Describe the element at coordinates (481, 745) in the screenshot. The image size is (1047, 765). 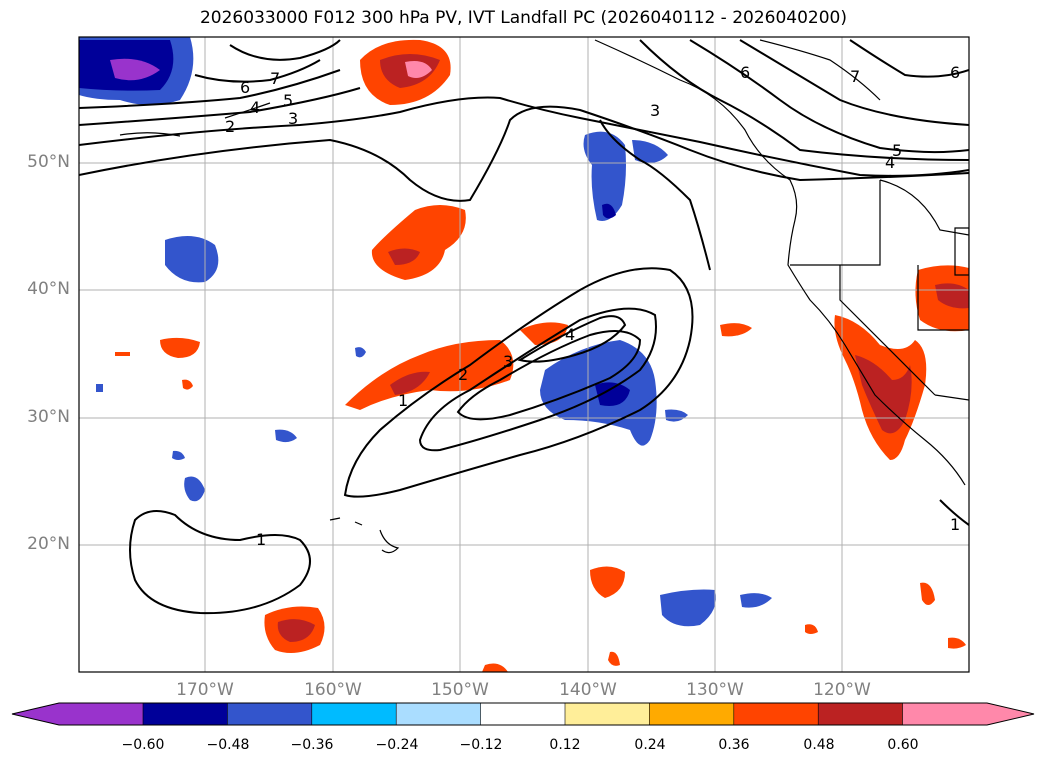
I see `colorbar-tick-label: −0.12` at that location.